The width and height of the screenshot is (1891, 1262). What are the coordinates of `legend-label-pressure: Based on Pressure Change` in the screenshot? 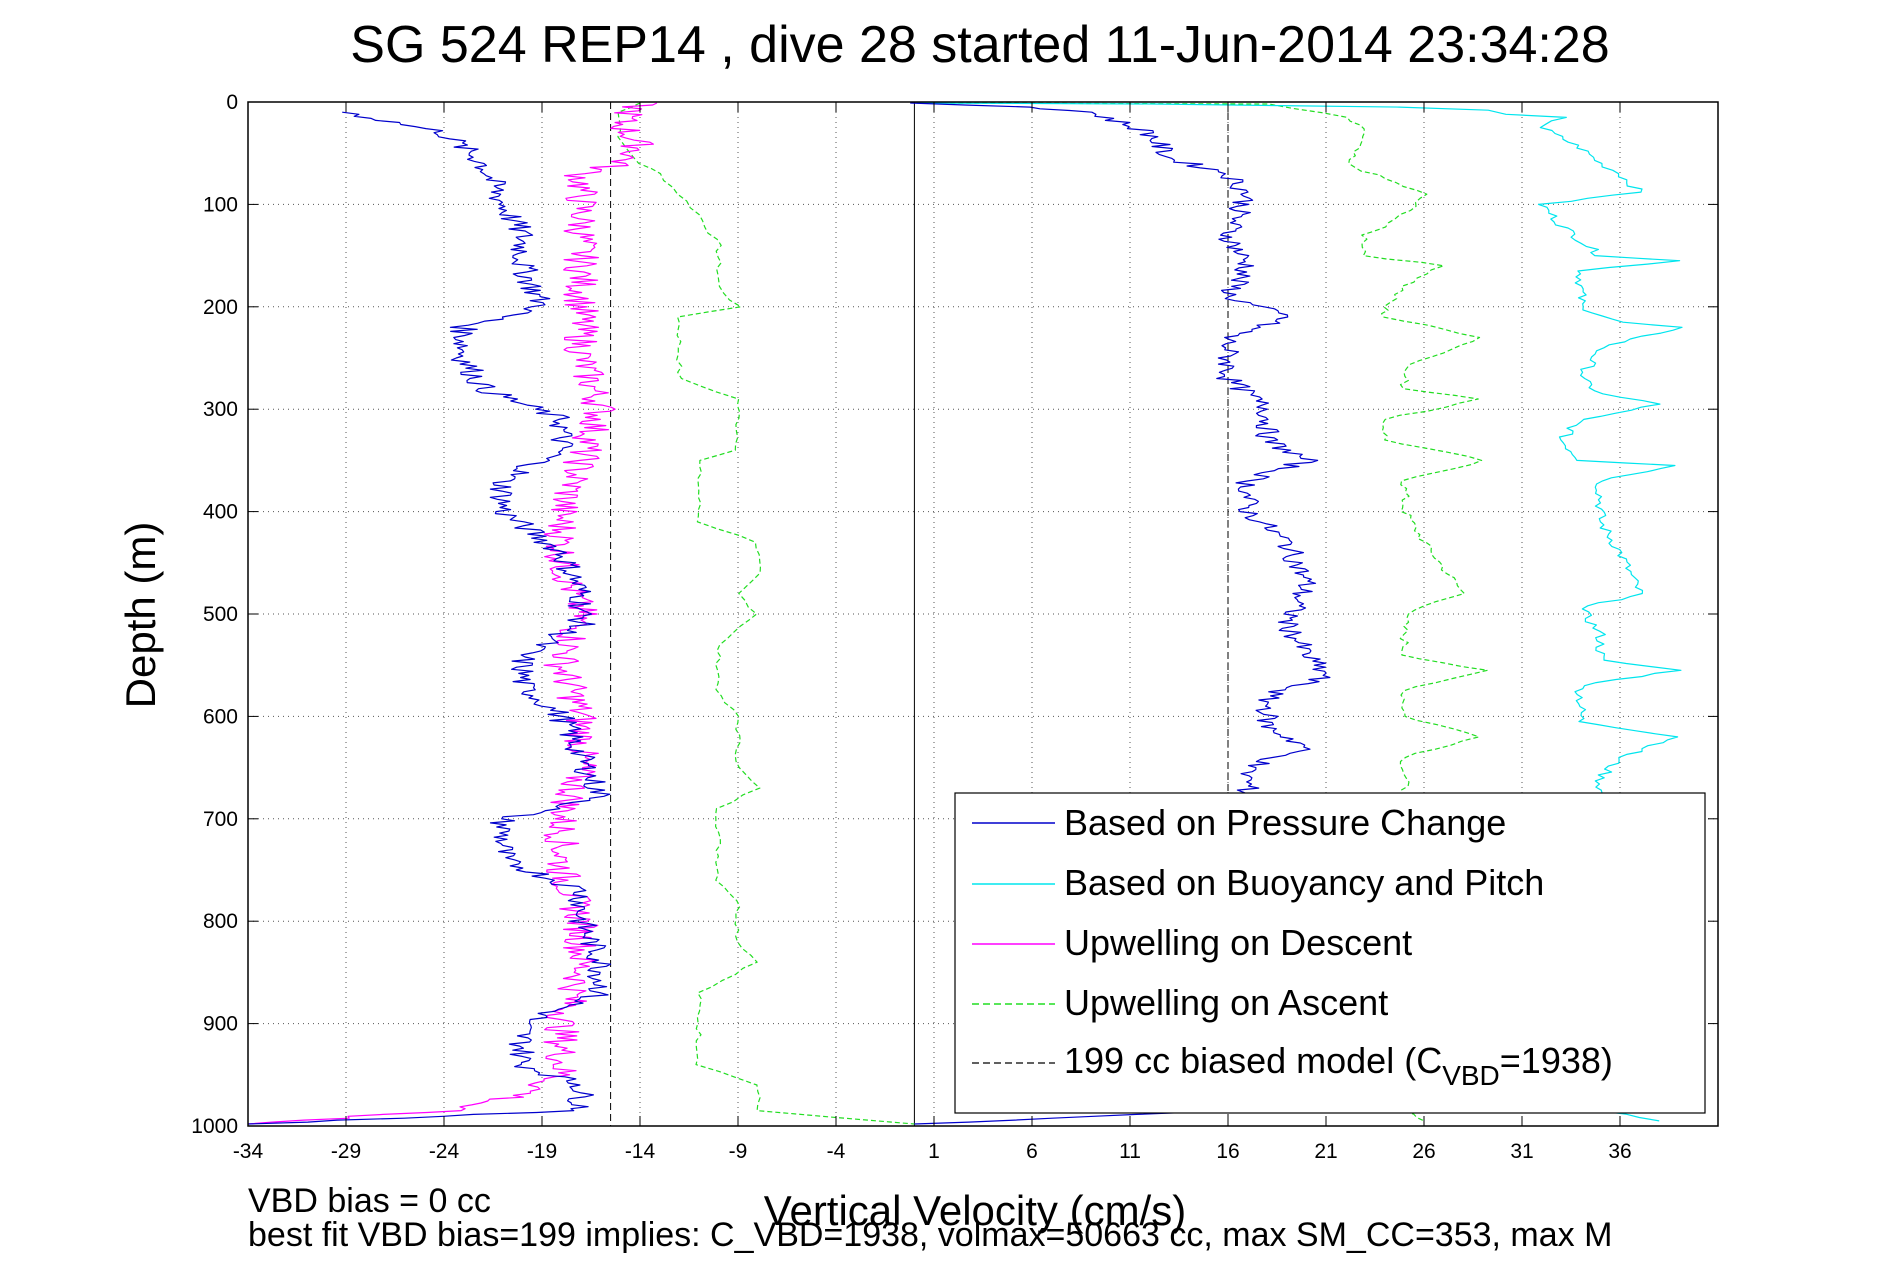 It's located at (1285, 822).